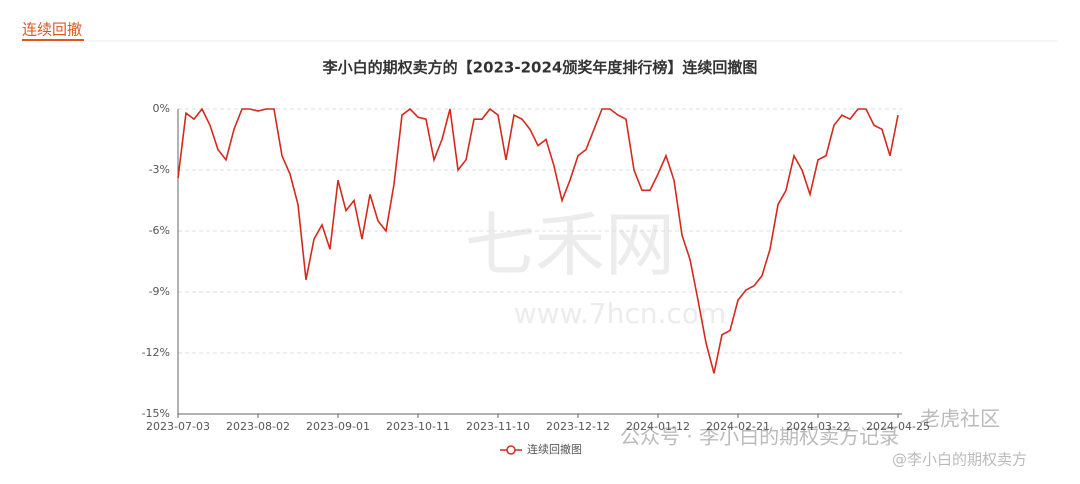 The height and width of the screenshot is (484, 1080). I want to click on watermark: 老虎社区, so click(960, 419).